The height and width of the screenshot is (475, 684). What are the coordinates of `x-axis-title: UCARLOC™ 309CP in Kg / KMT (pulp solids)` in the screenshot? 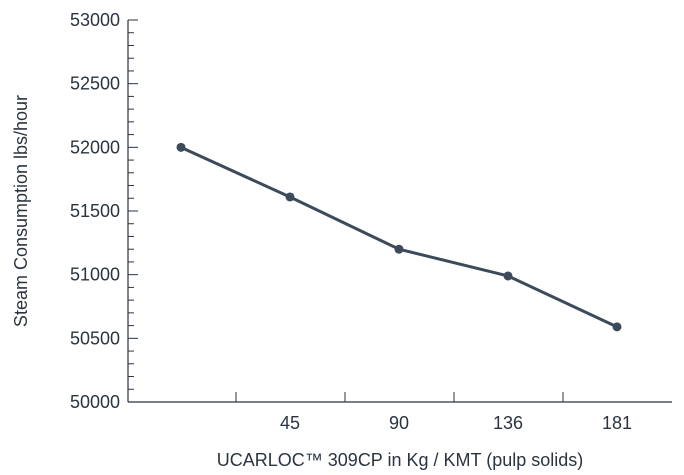 It's located at (400, 460).